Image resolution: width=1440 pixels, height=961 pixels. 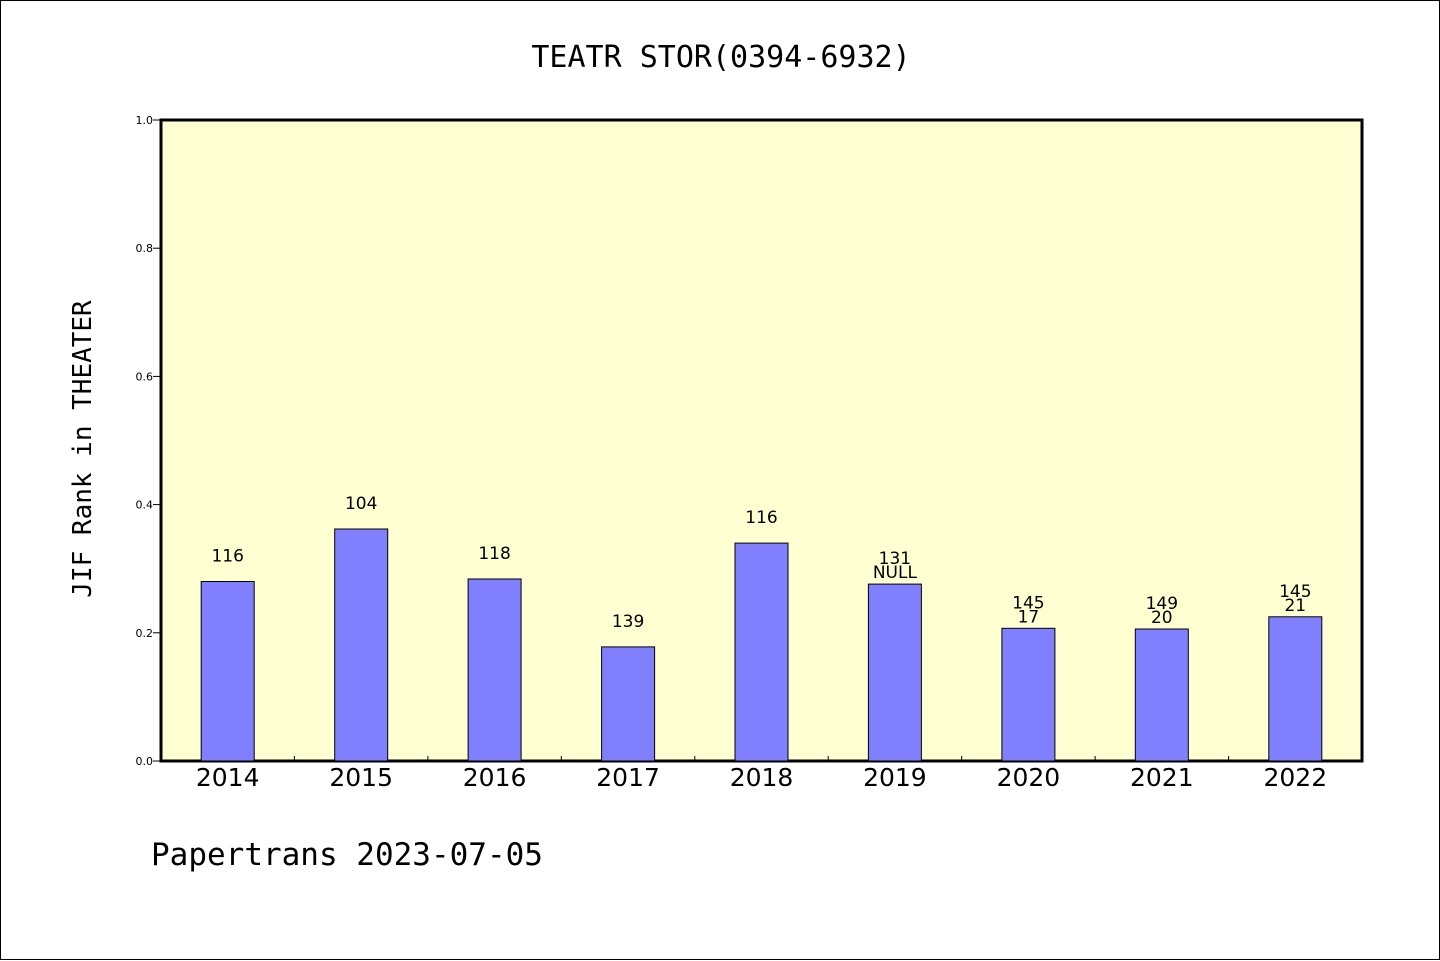 I want to click on bar-value-label: 131, so click(x=895, y=559).